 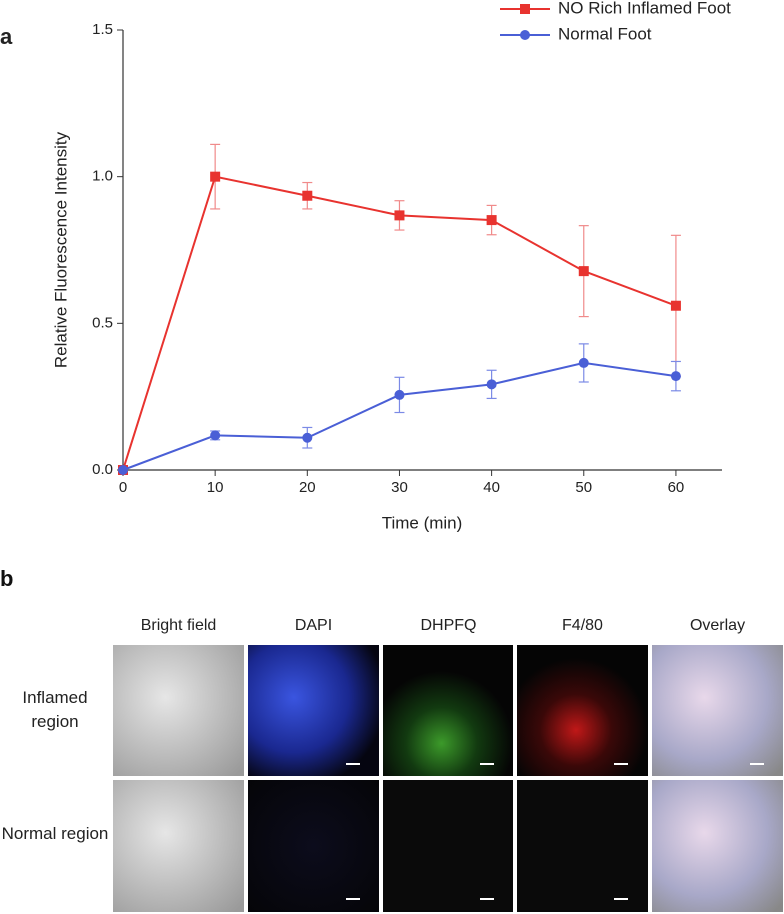 What do you see at coordinates (6, 36) in the screenshot?
I see `panel-letter: a` at bounding box center [6, 36].